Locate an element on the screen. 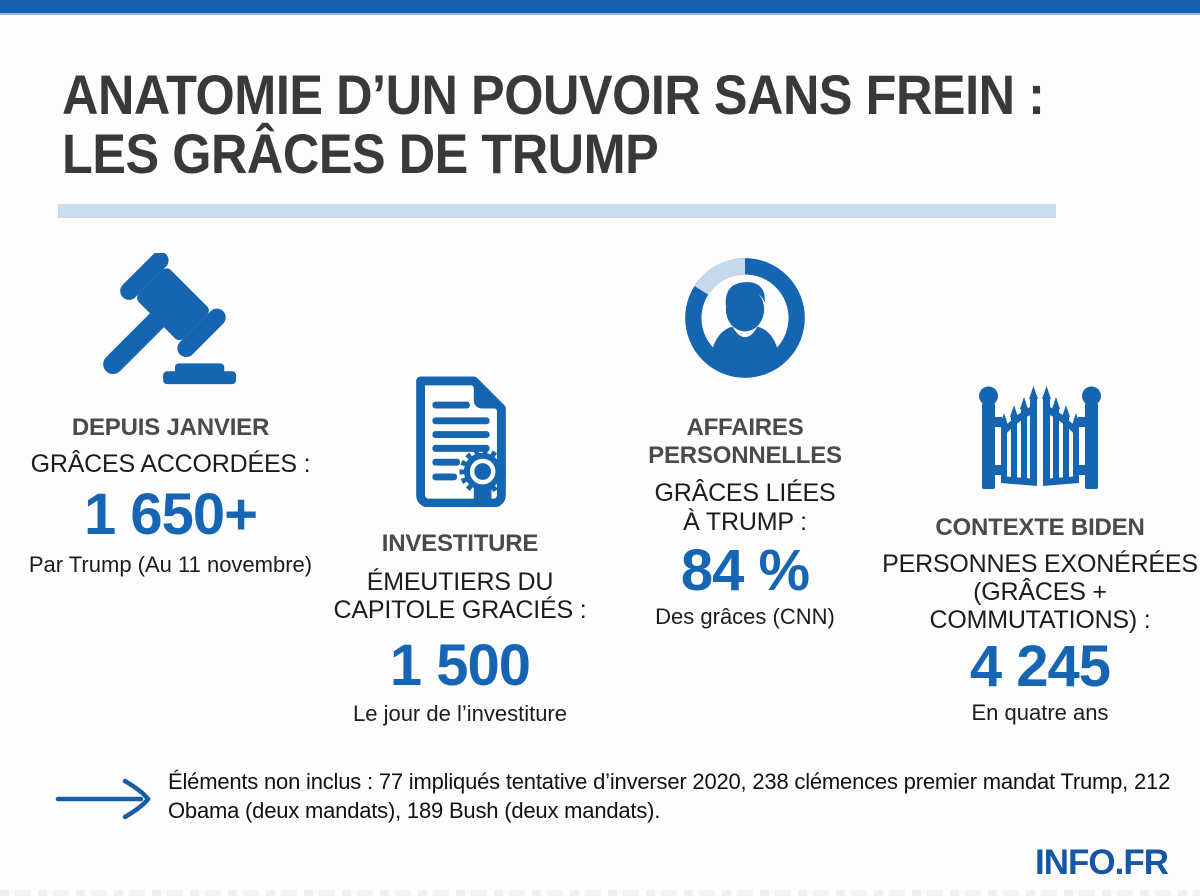 This screenshot has width=1200, height=896. stat-heading: DEPUIS JANVIER is located at coordinates (170, 427).